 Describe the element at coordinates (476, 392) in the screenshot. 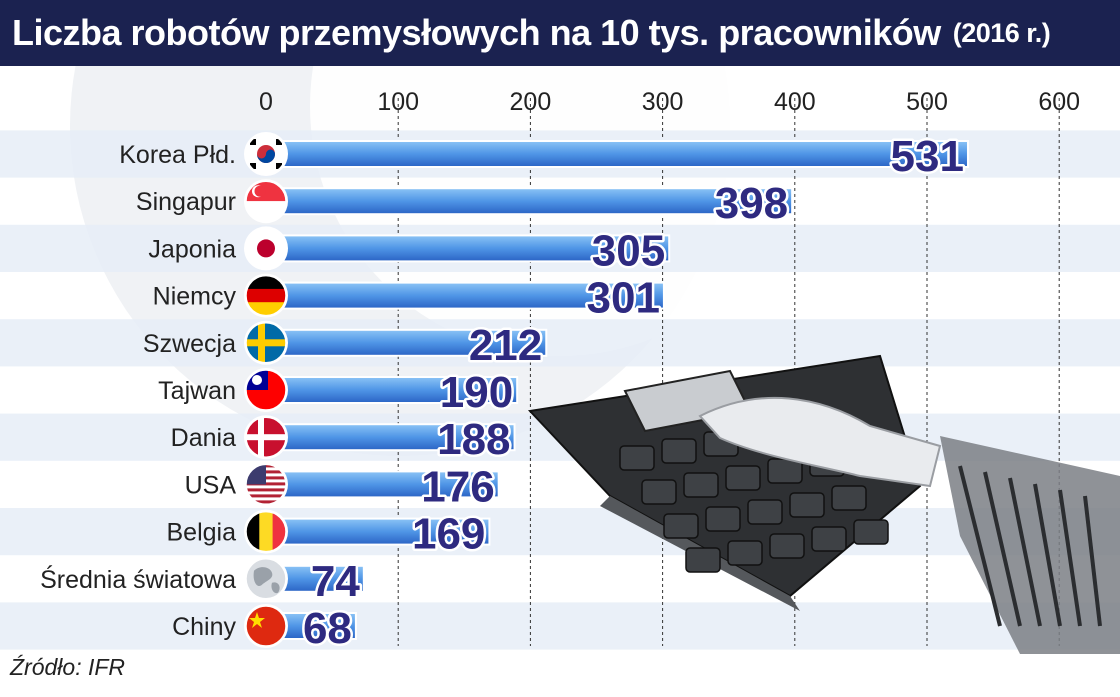

I see `value-label: 190` at that location.